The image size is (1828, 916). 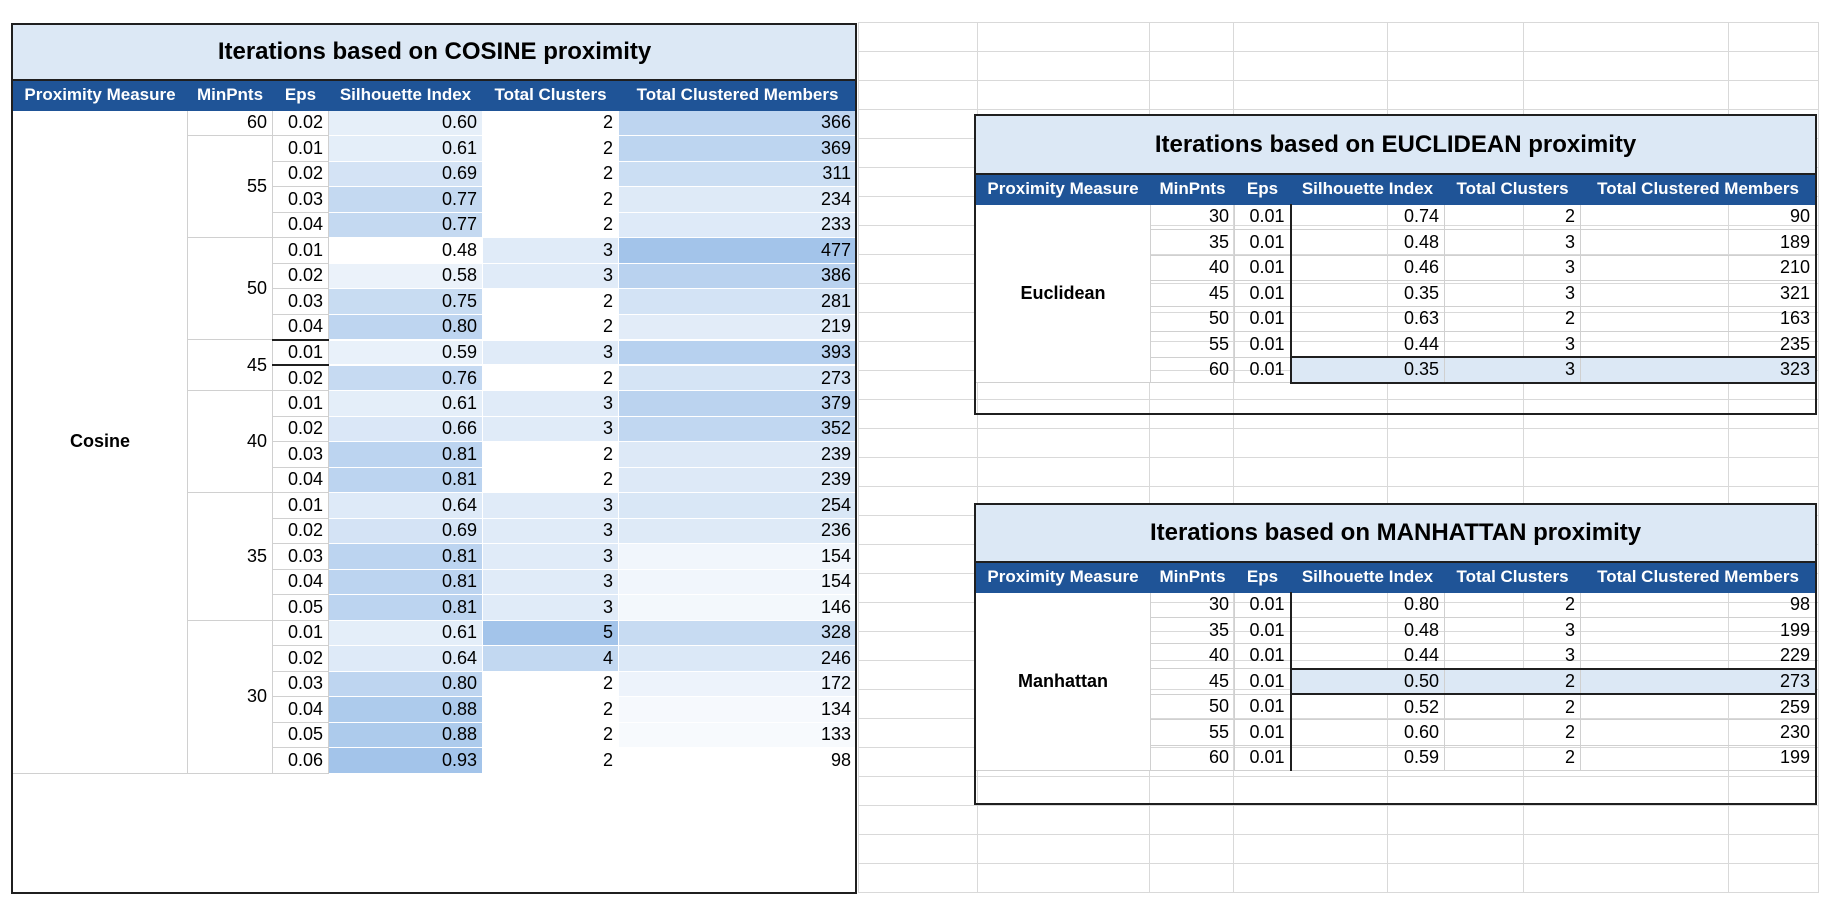 What do you see at coordinates (230, 186) in the screenshot?
I see `minpnts-cell: 55` at bounding box center [230, 186].